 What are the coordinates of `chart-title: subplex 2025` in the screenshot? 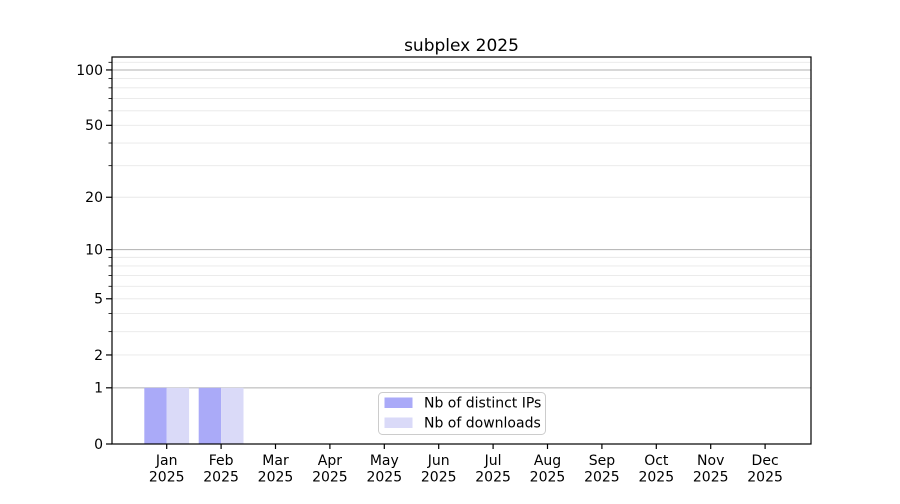 It's located at (461, 46).